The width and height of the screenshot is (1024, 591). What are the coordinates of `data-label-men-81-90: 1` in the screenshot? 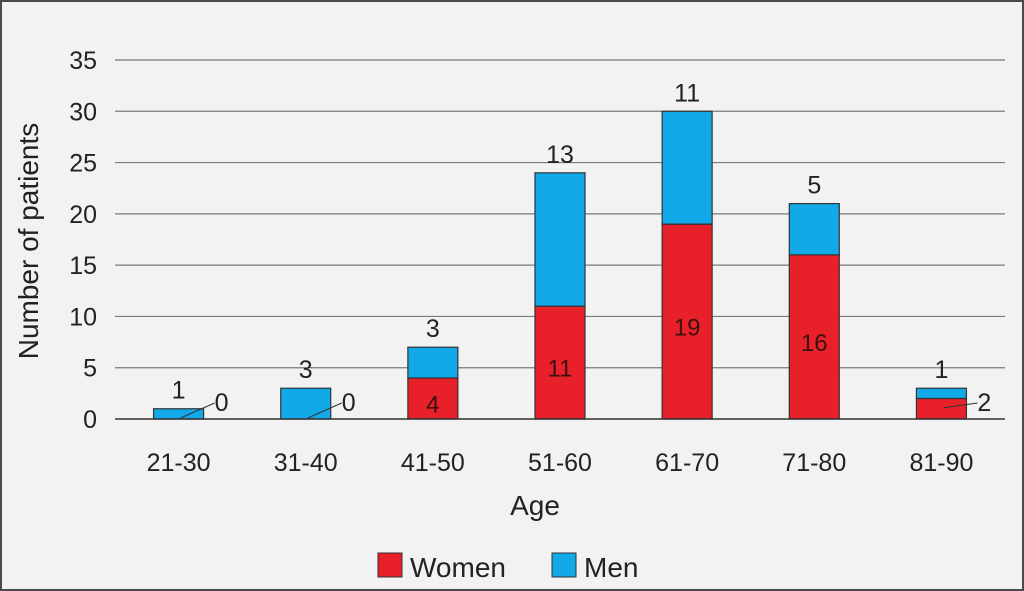 It's located at (941, 370).